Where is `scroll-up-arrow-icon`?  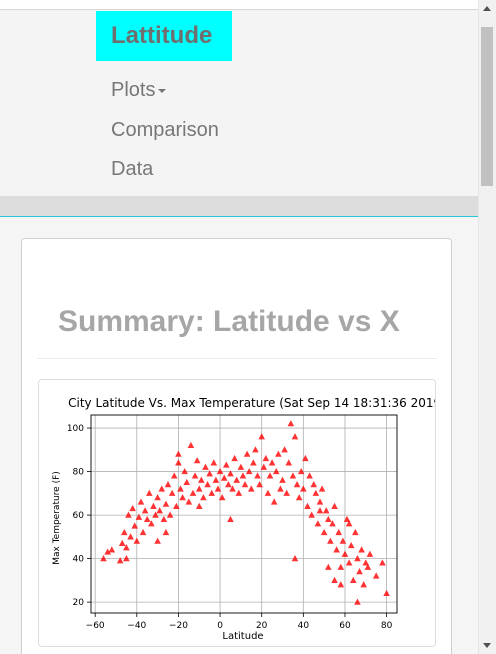
scroll-up-arrow-icon is located at coordinates (487, 8).